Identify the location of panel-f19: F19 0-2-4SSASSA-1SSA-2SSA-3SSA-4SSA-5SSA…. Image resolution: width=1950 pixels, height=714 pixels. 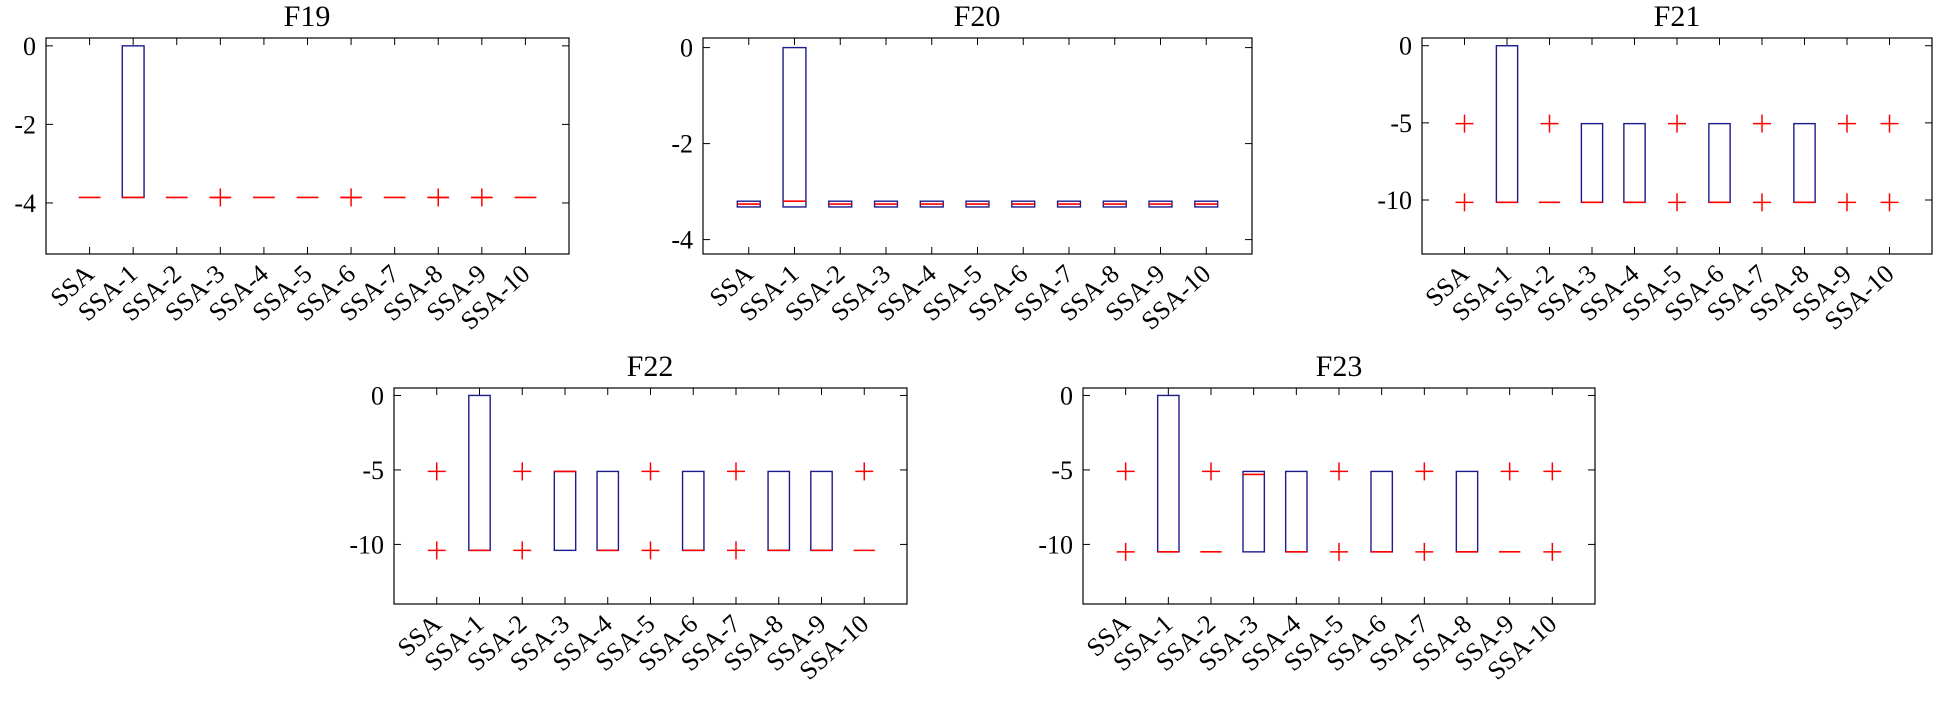
(292, 168).